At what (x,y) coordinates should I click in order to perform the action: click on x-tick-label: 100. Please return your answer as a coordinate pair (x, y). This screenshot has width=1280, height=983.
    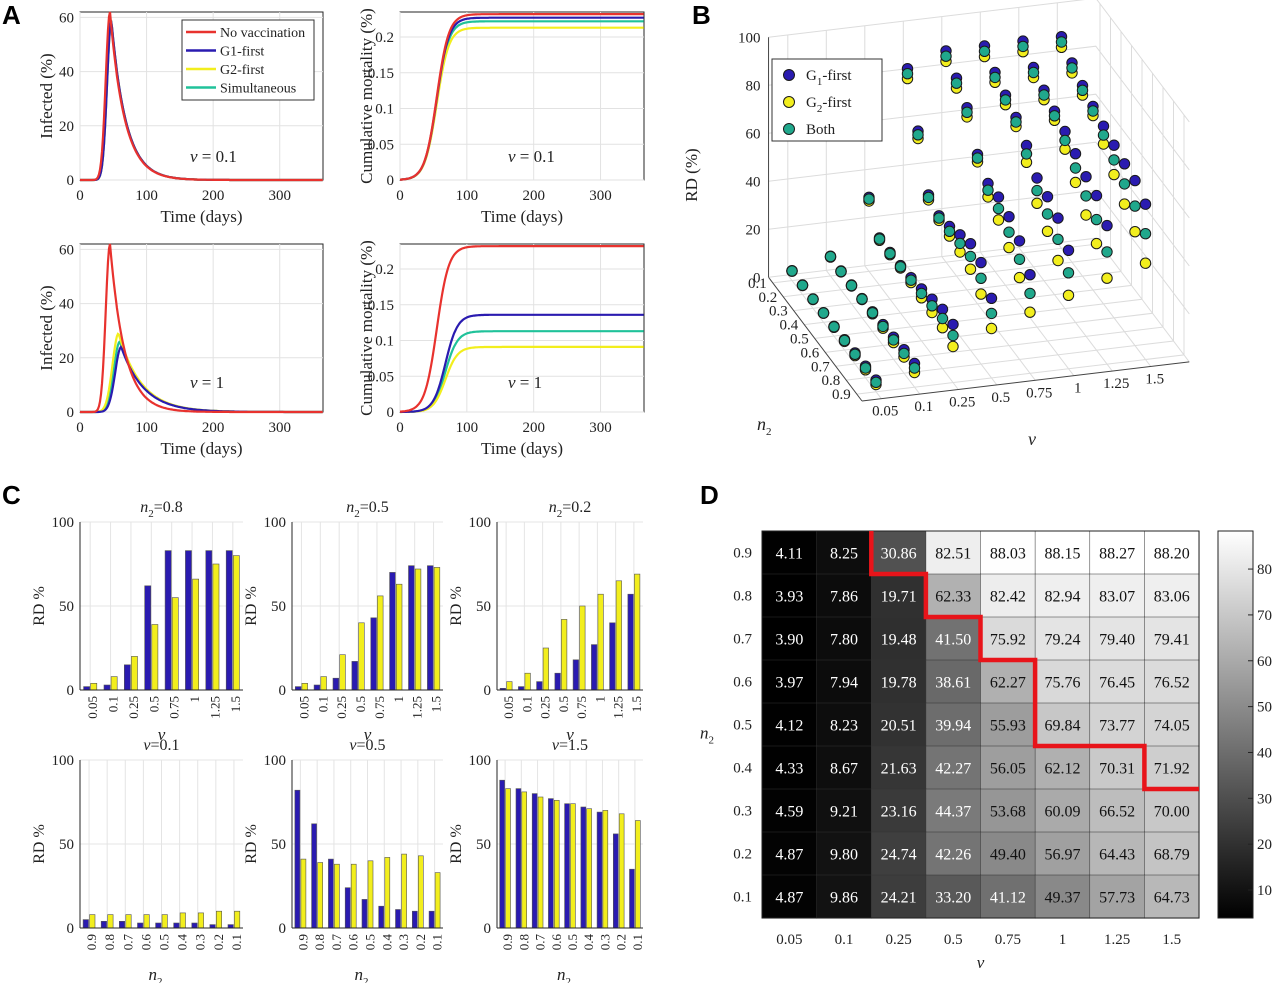
    Looking at the image, I should click on (467, 428).